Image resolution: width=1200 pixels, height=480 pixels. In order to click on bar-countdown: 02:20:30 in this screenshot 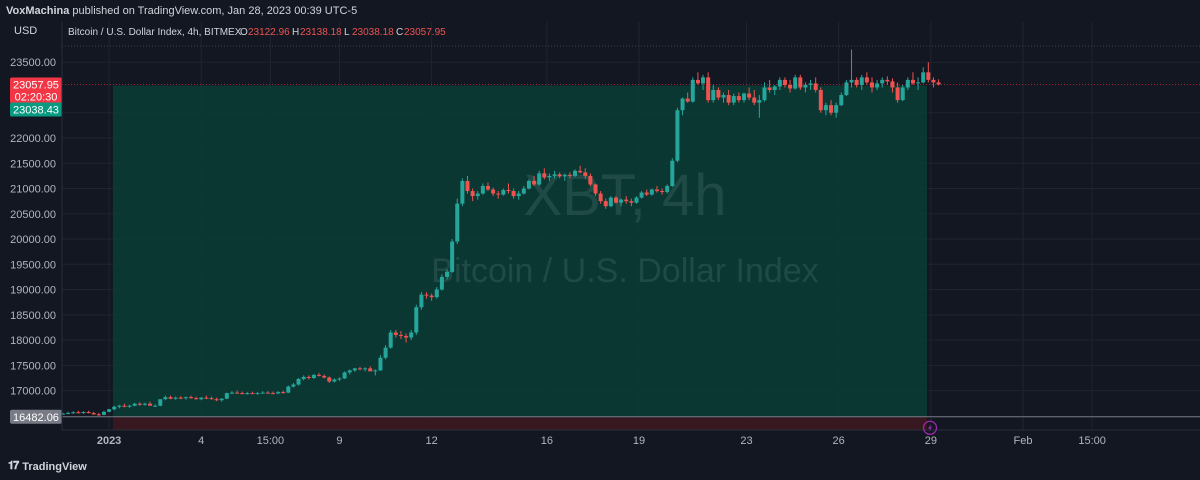, I will do `click(36, 98)`.